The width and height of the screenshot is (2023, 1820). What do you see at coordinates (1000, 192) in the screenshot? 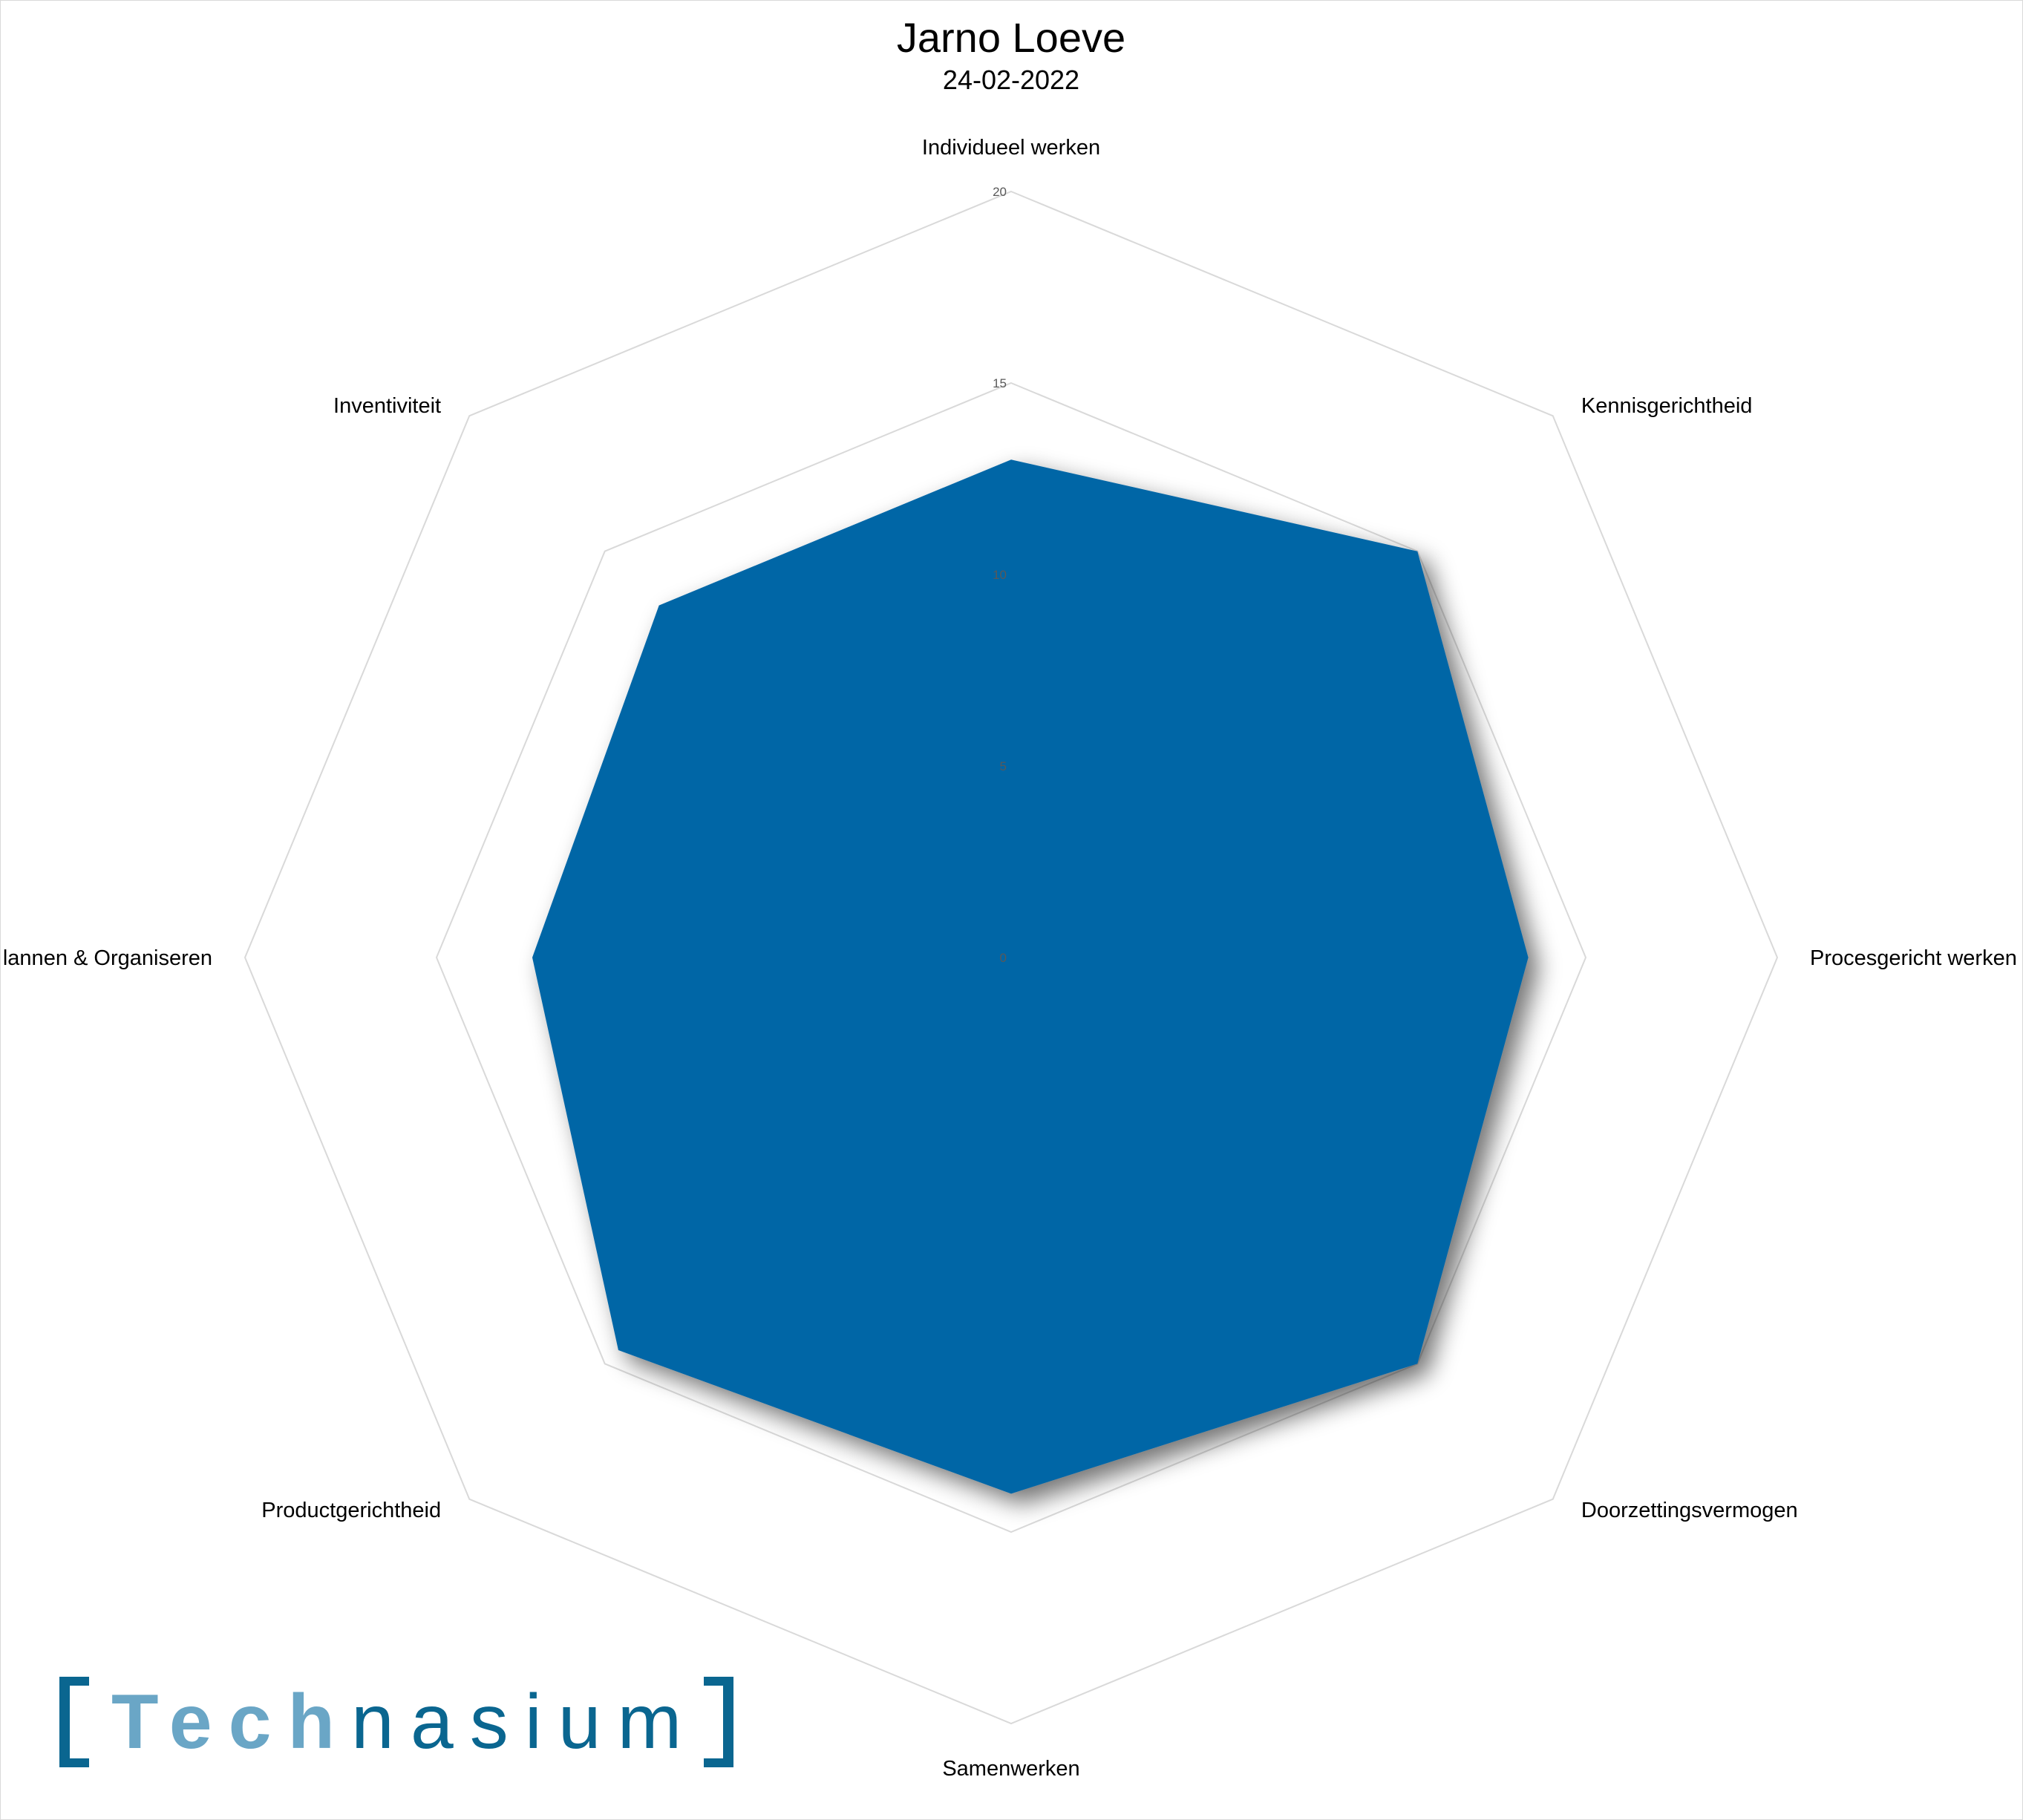
I see `tick-label: 20` at bounding box center [1000, 192].